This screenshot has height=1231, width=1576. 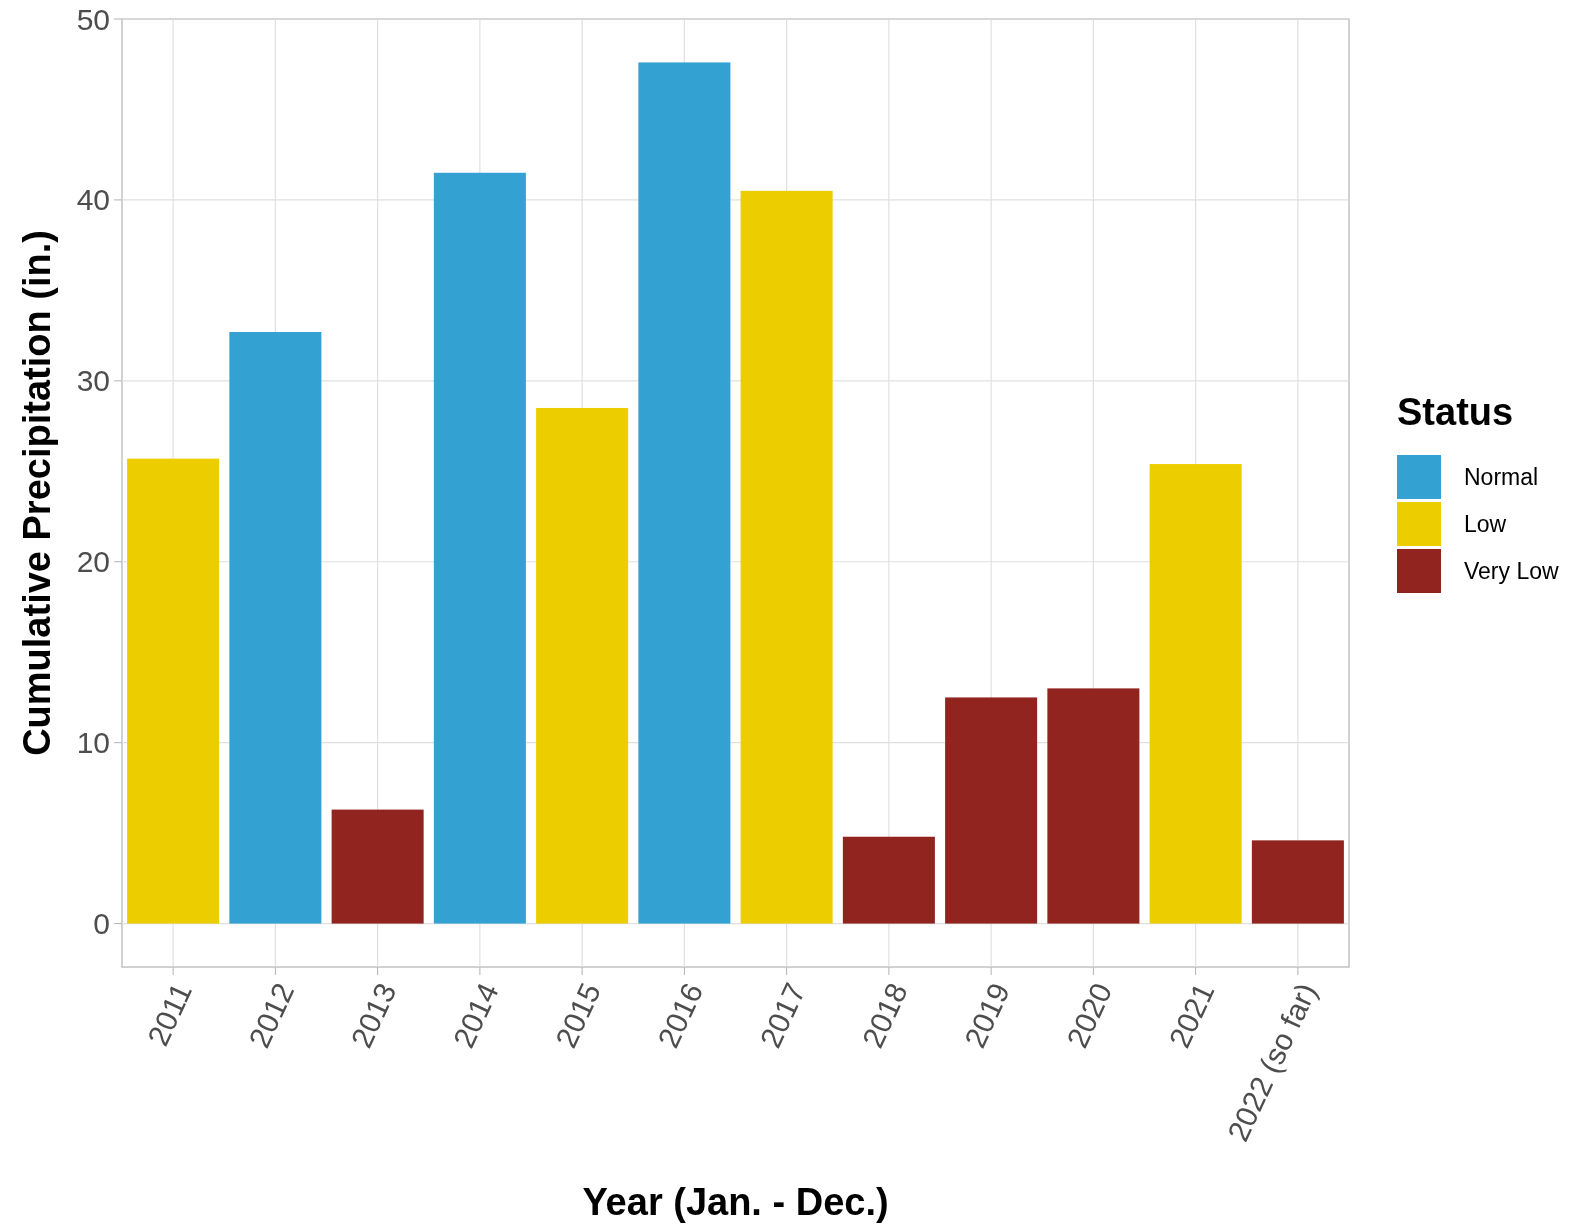 I want to click on x-axis-title: Year (Jan. - Dec.), so click(x=735, y=1202).